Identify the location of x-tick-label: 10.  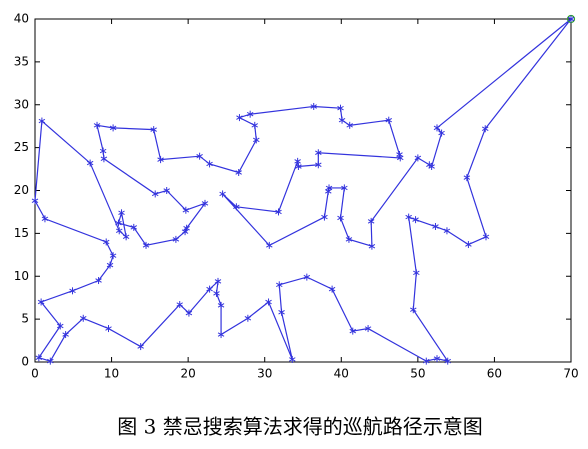
(111, 374).